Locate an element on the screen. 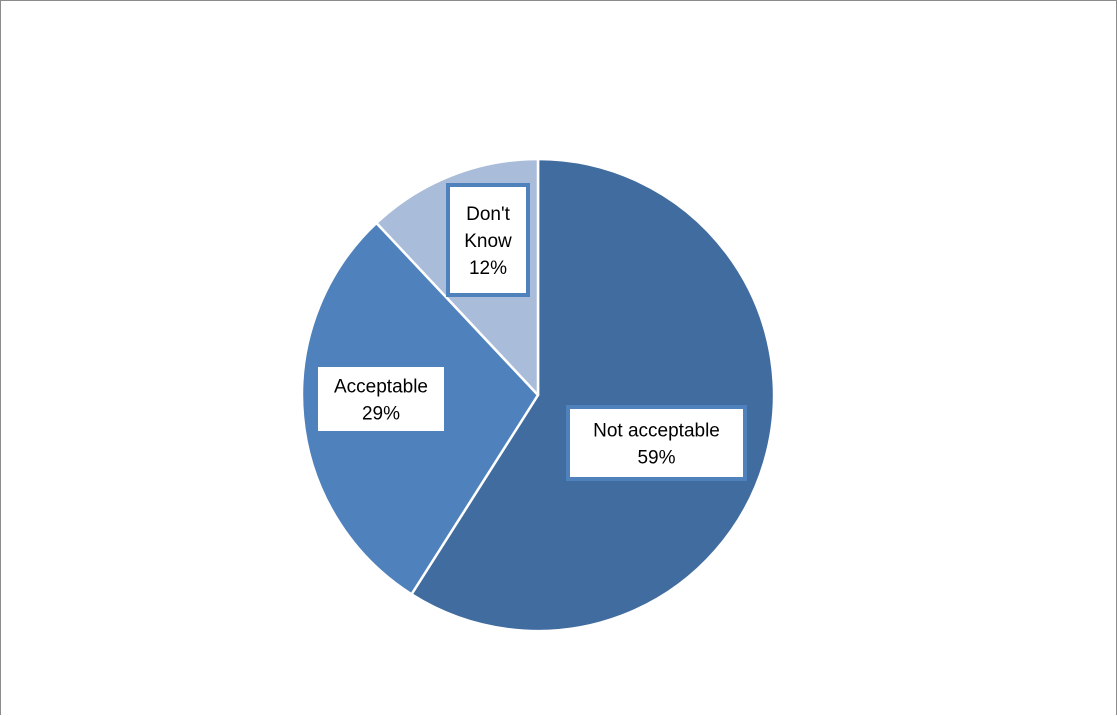 This screenshot has height=716, width=1117. slice-category-label: Acceptable is located at coordinates (381, 387).